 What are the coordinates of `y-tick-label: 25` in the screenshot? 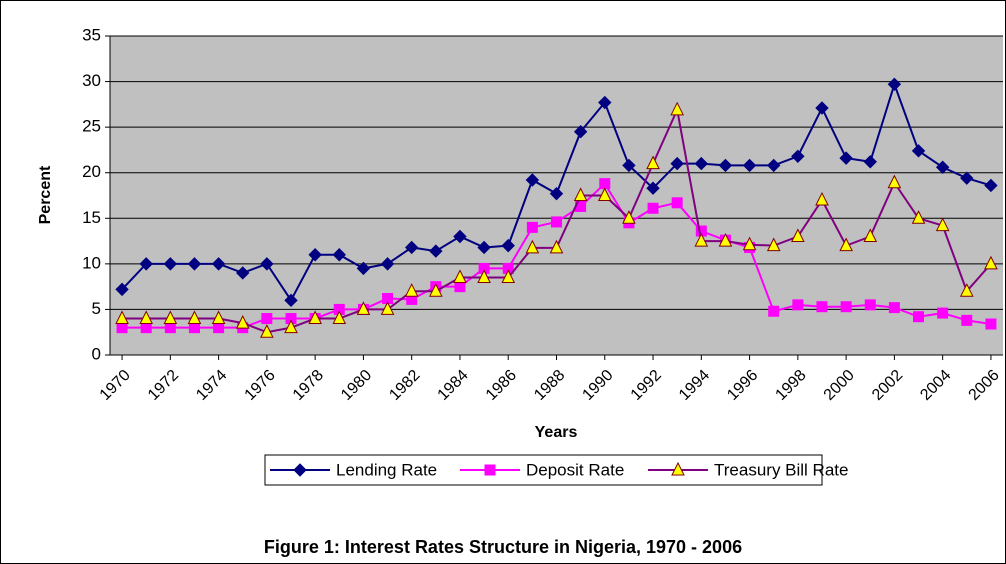 It's located at (91, 126).